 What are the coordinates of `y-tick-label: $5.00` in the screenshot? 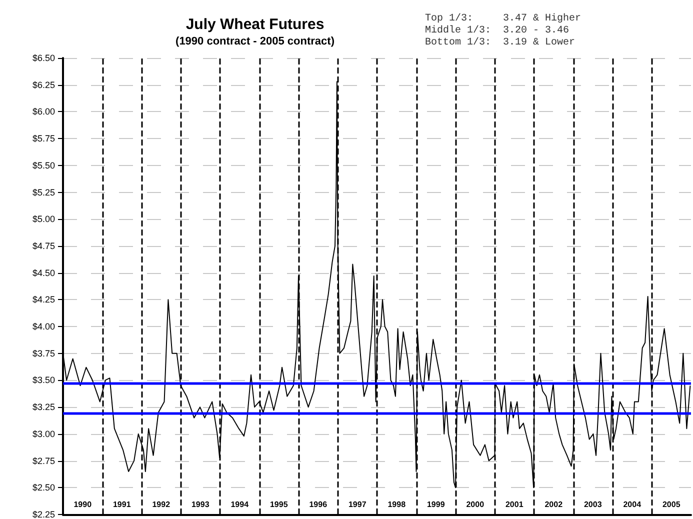 It's located at (43, 219).